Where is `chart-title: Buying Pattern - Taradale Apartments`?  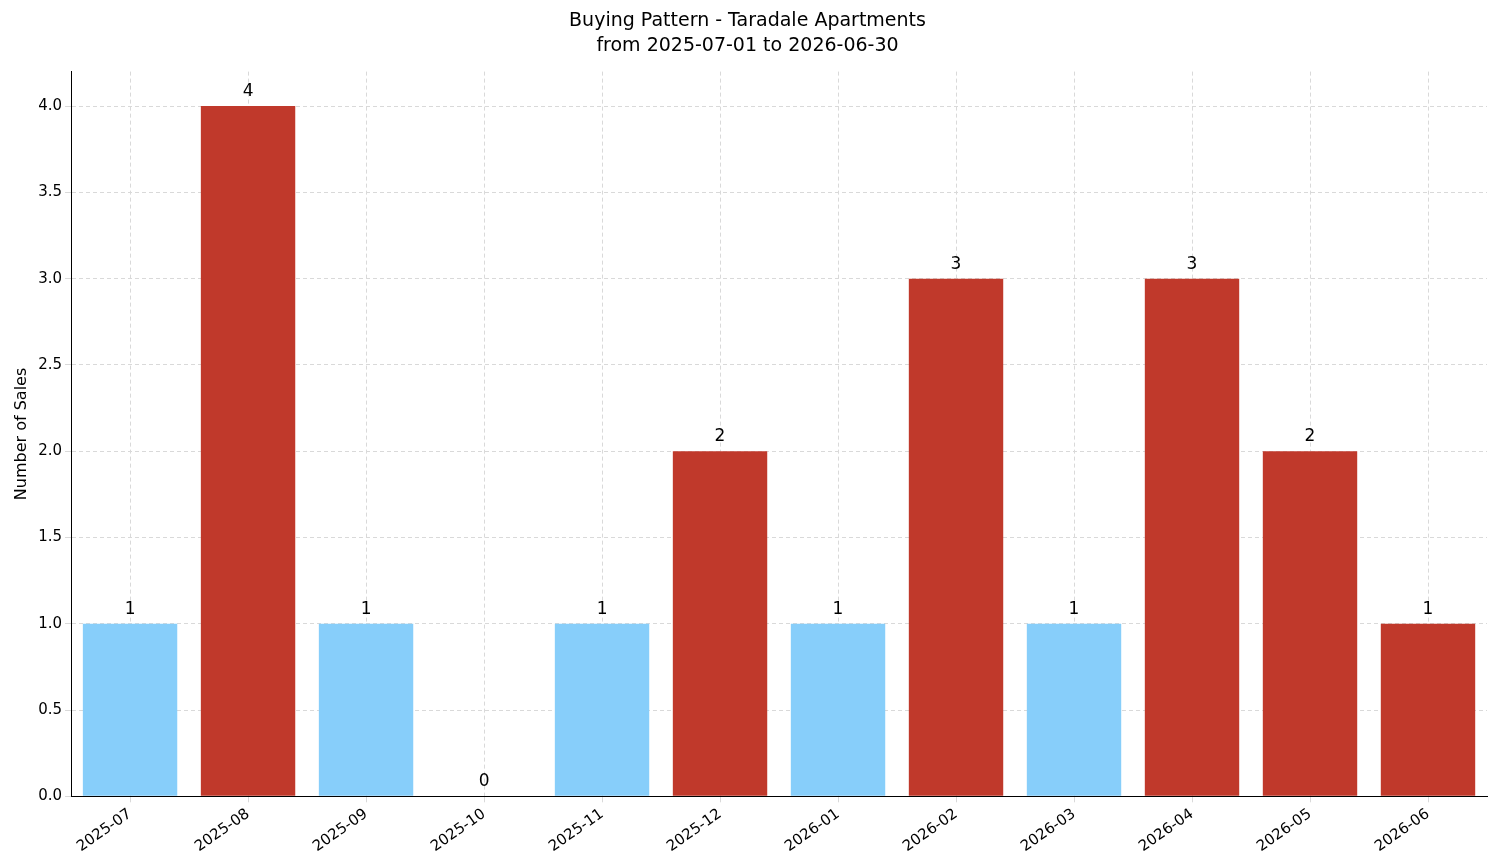 chart-title: Buying Pattern - Taradale Apartments is located at coordinates (747, 19).